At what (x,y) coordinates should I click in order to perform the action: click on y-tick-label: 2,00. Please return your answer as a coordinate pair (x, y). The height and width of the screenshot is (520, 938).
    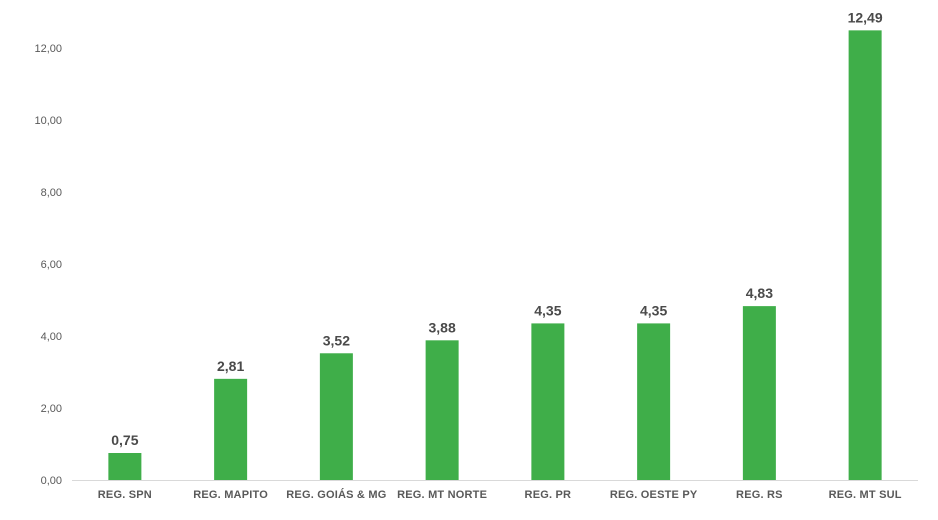
    Looking at the image, I should click on (51, 409).